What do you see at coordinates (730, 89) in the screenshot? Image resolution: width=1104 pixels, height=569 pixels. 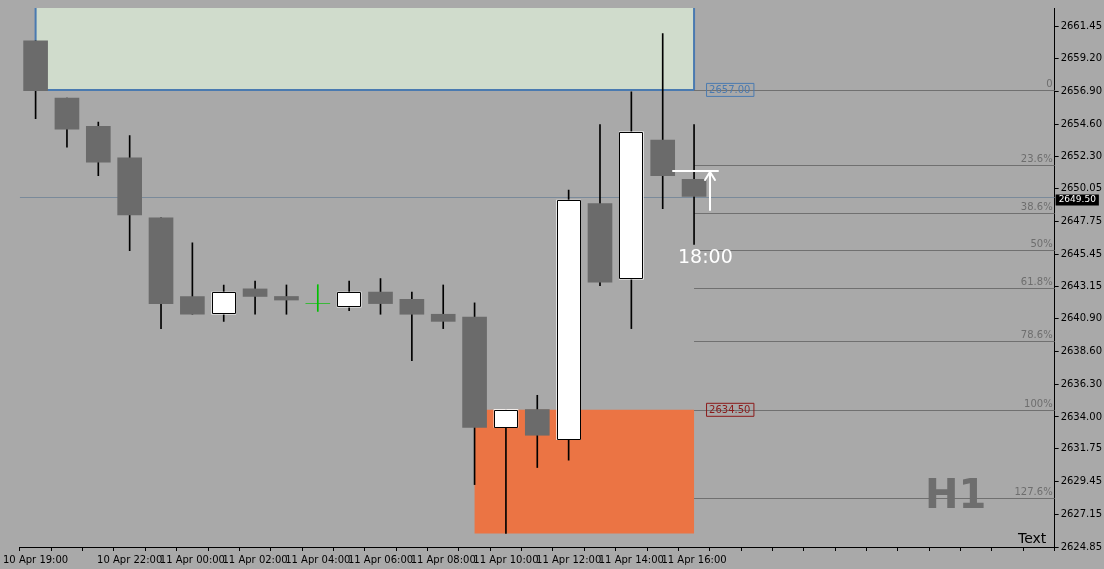 I see `band-label: 2657.00` at bounding box center [730, 89].